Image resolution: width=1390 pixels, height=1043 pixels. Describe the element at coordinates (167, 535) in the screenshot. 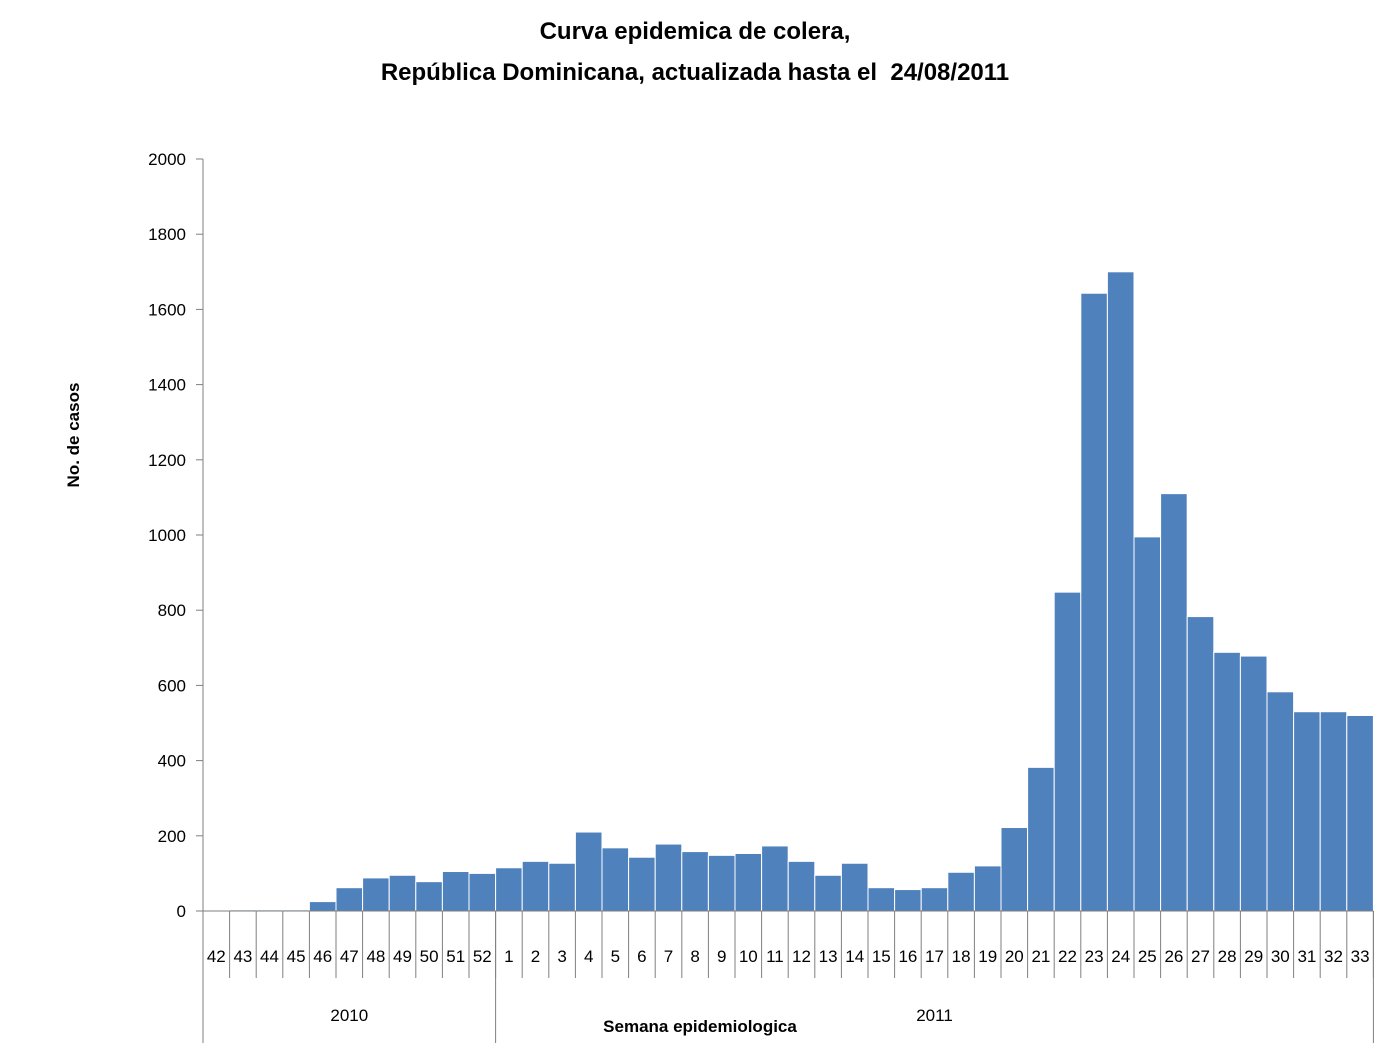

I see `y-tick-label: 1000` at that location.